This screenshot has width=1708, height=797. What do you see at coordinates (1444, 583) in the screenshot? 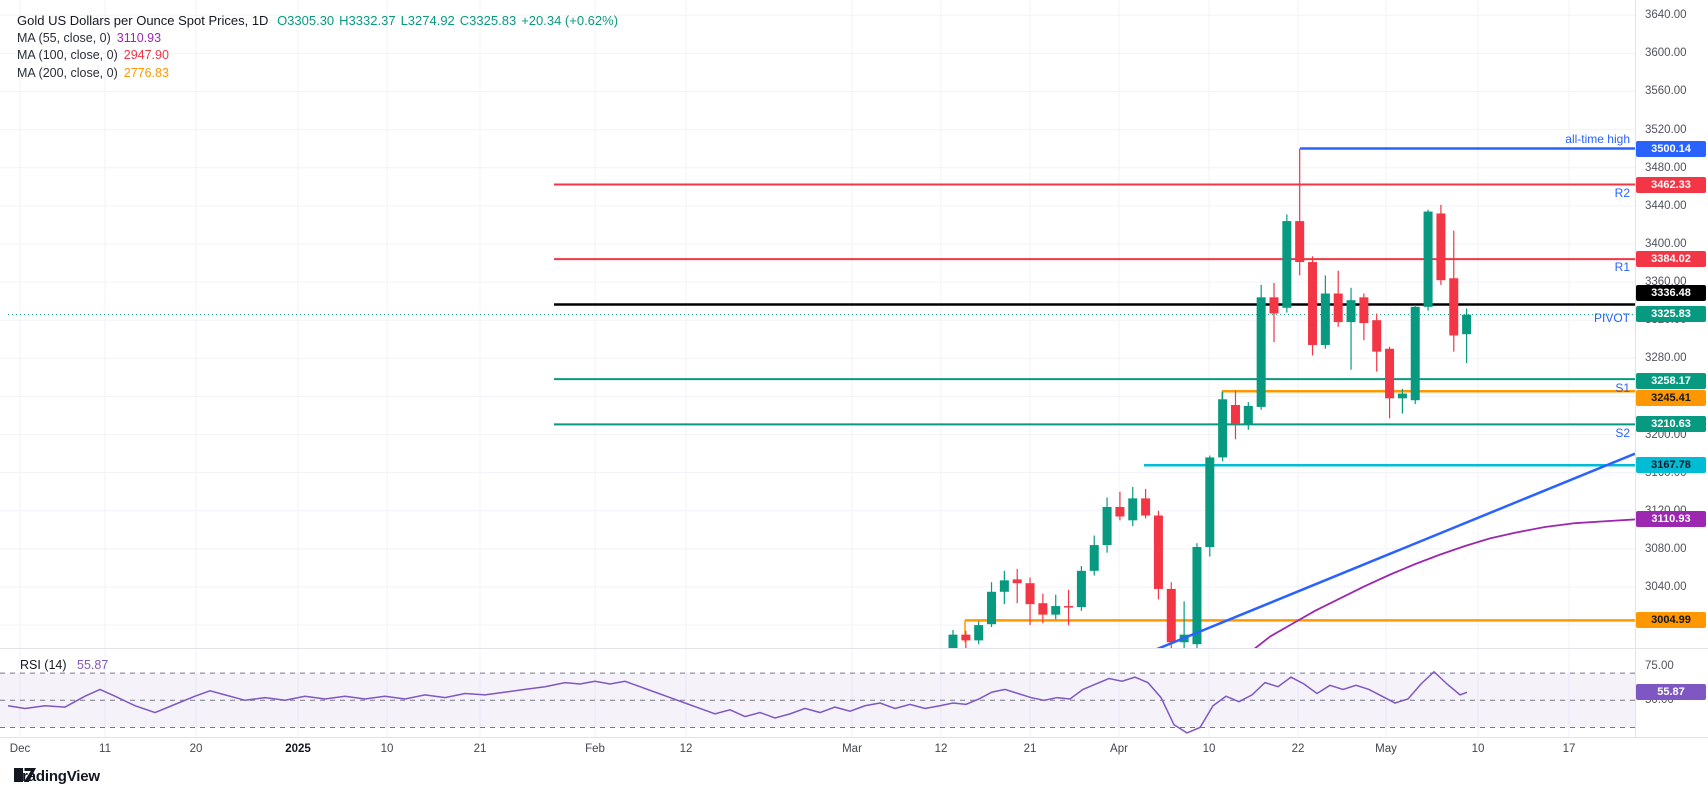
I see `ma55-line` at bounding box center [1444, 583].